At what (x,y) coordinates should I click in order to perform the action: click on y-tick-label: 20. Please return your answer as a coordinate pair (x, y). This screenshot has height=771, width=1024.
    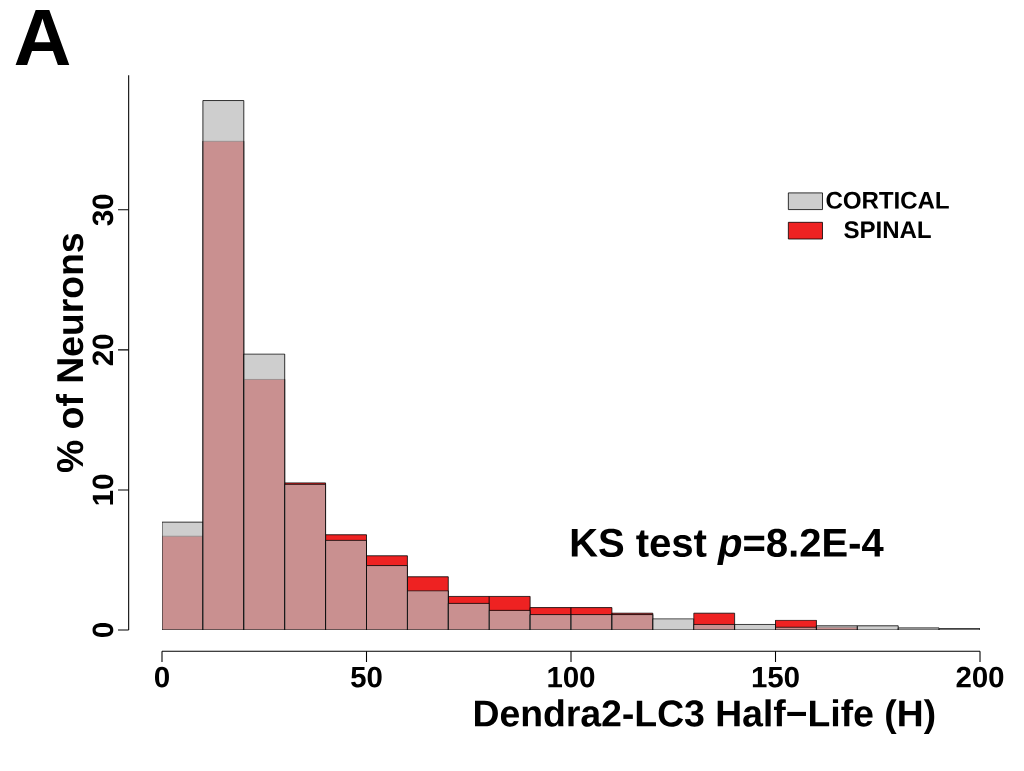
    Looking at the image, I should click on (103, 350).